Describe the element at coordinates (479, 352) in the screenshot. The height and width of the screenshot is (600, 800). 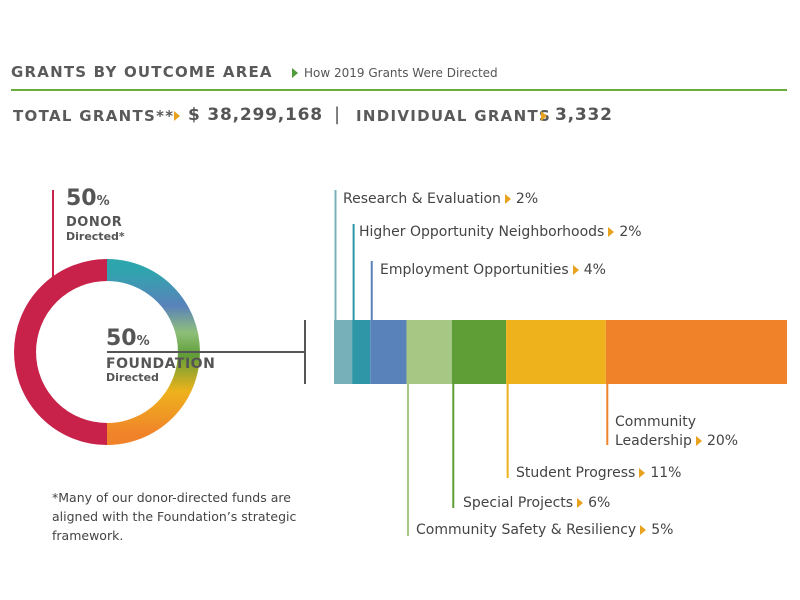
I see `bar-segment-special-projects` at that location.